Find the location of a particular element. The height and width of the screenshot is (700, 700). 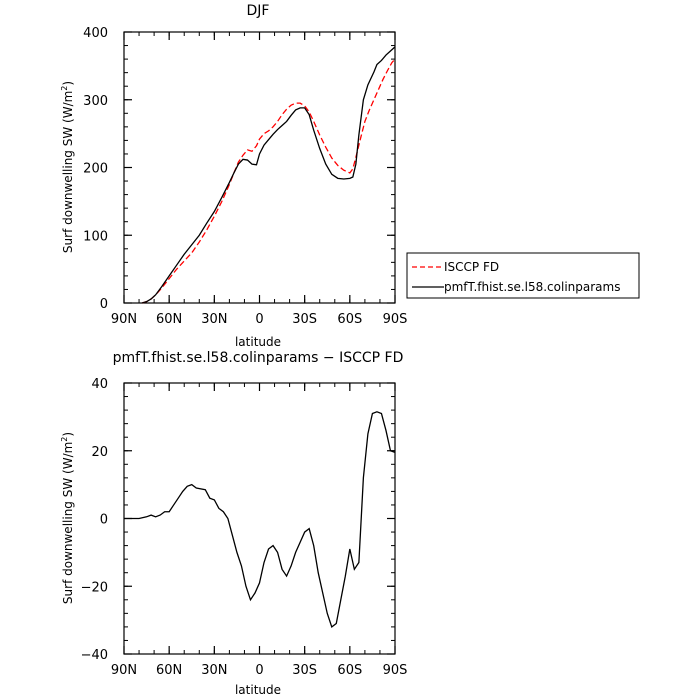

bottom-y-tick-label: 0 is located at coordinates (104, 520).